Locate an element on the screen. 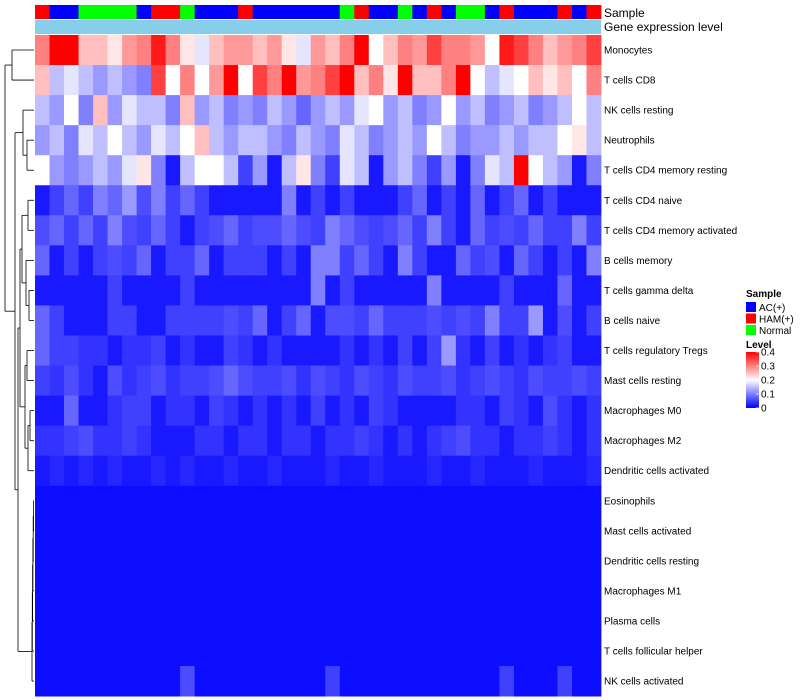 The width and height of the screenshot is (800, 700). row-label: Dendritic cells activated is located at coordinates (656, 471).